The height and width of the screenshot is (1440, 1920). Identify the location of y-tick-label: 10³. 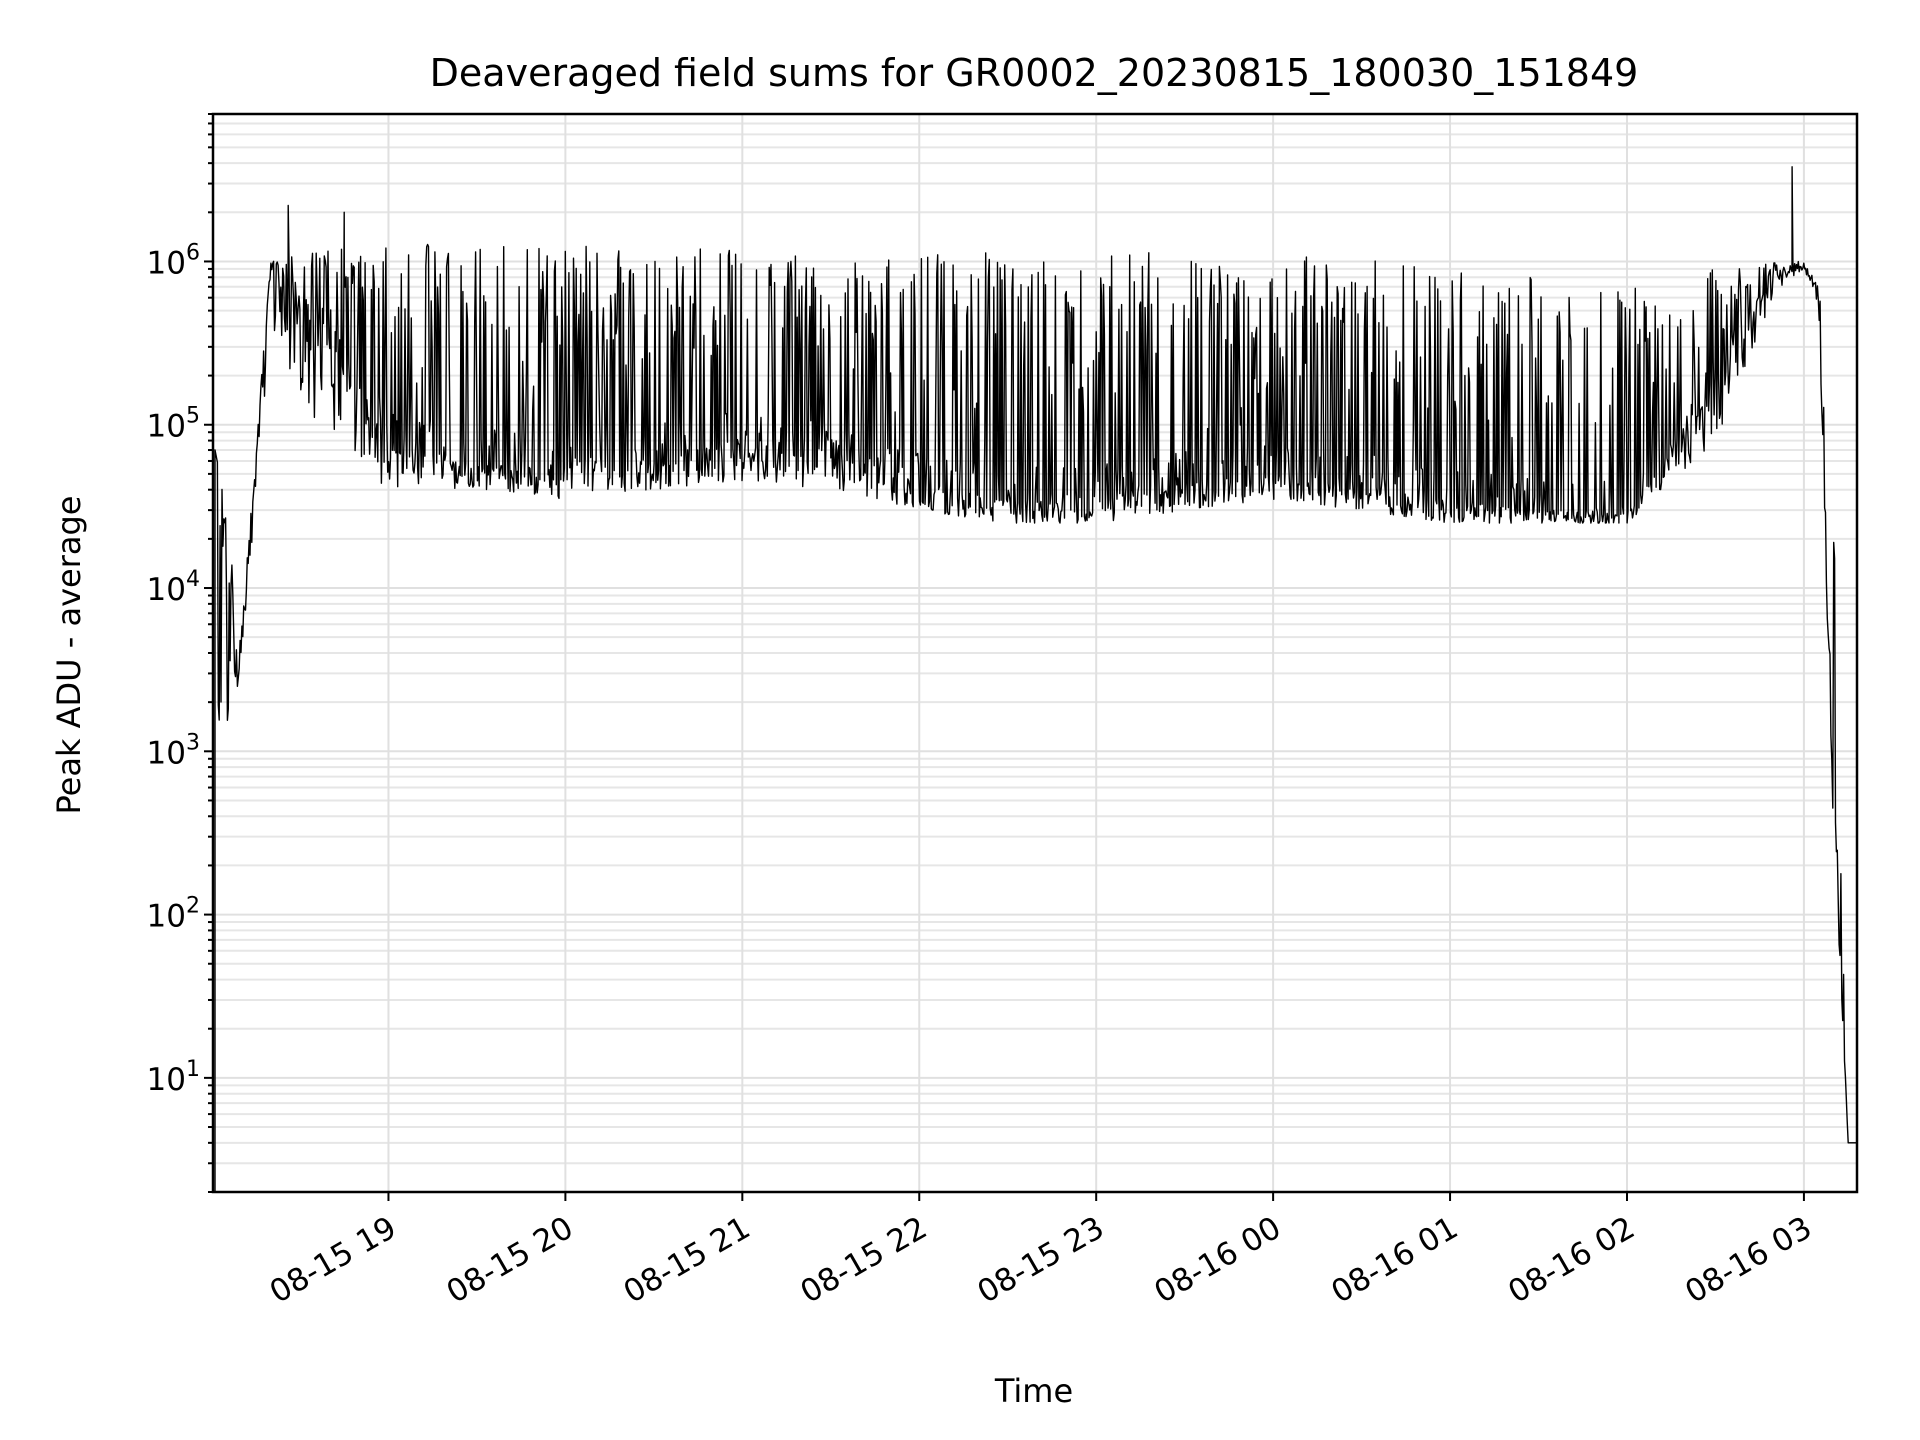
(173, 750).